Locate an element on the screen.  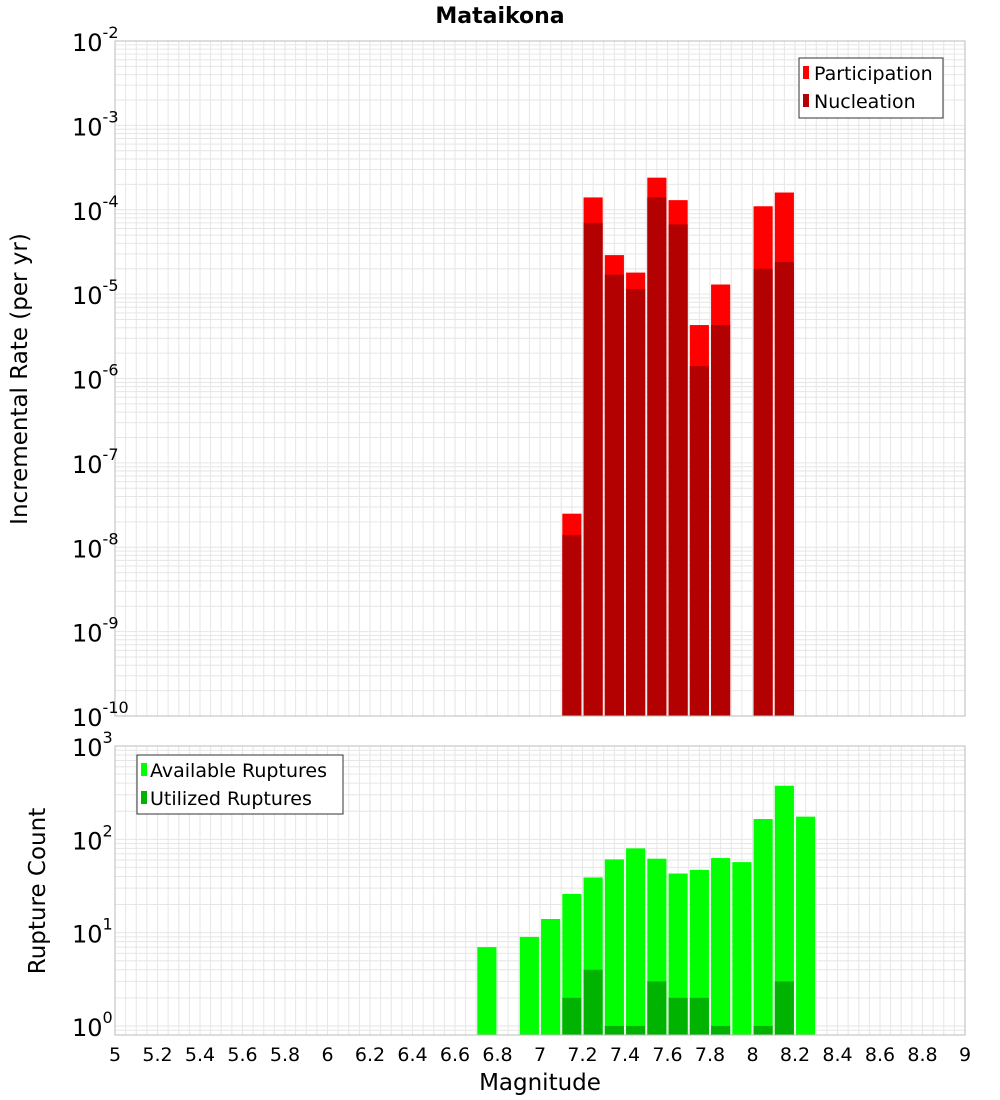
x-tick-9: 6.8 is located at coordinates (497, 1055).